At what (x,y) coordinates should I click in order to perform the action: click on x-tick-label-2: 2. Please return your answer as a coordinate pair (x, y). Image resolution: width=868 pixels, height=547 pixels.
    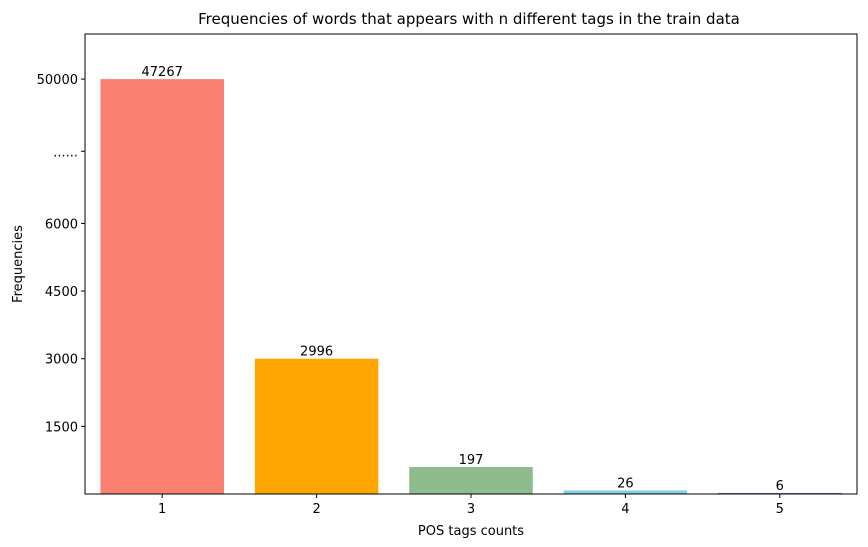
    Looking at the image, I should click on (316, 509).